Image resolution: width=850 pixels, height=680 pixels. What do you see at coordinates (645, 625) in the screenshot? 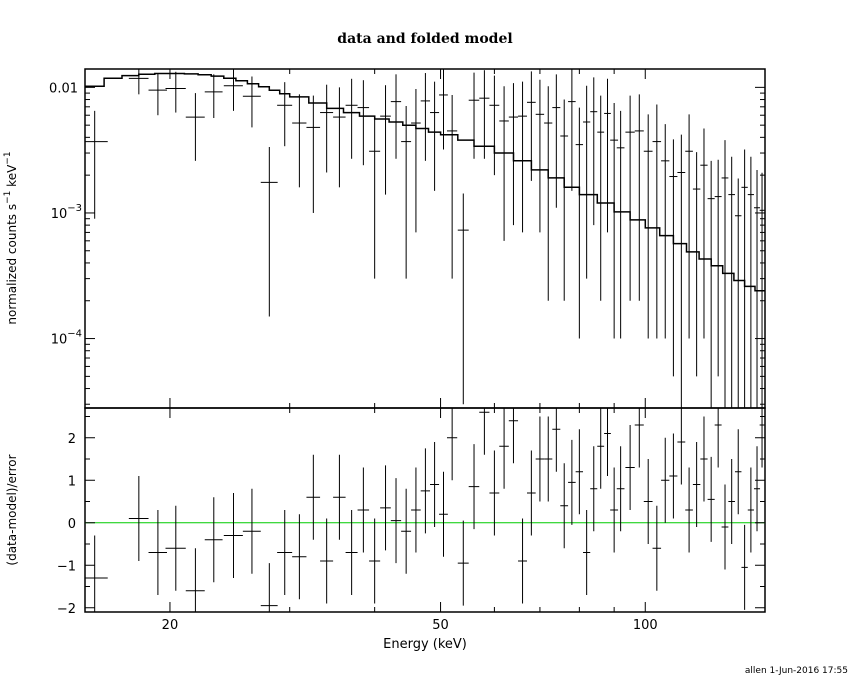
I see `x-tick-label: 100` at bounding box center [645, 625].